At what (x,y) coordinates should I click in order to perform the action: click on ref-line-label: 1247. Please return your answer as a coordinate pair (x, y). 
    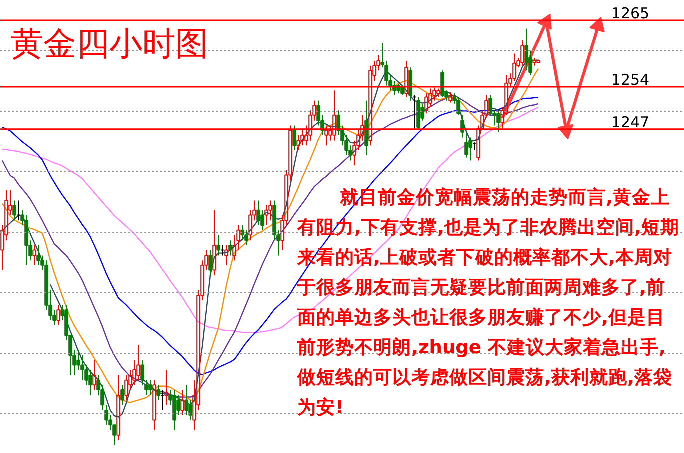
    Looking at the image, I should click on (630, 122).